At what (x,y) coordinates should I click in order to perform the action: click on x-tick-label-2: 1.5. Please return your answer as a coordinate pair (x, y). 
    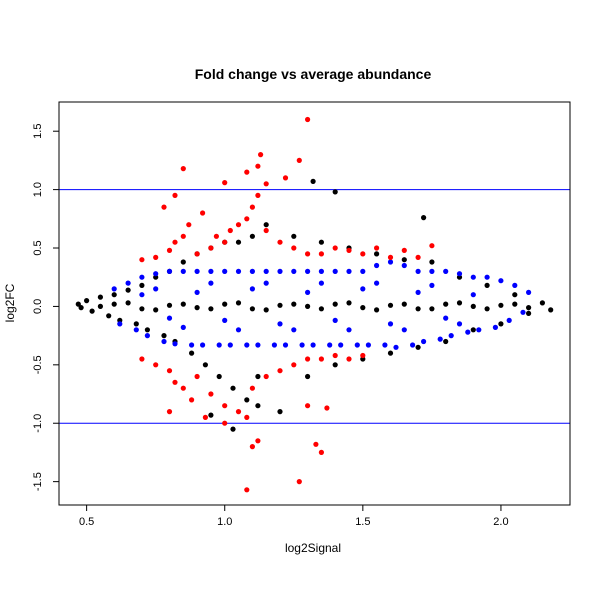
    Looking at the image, I should click on (362, 522).